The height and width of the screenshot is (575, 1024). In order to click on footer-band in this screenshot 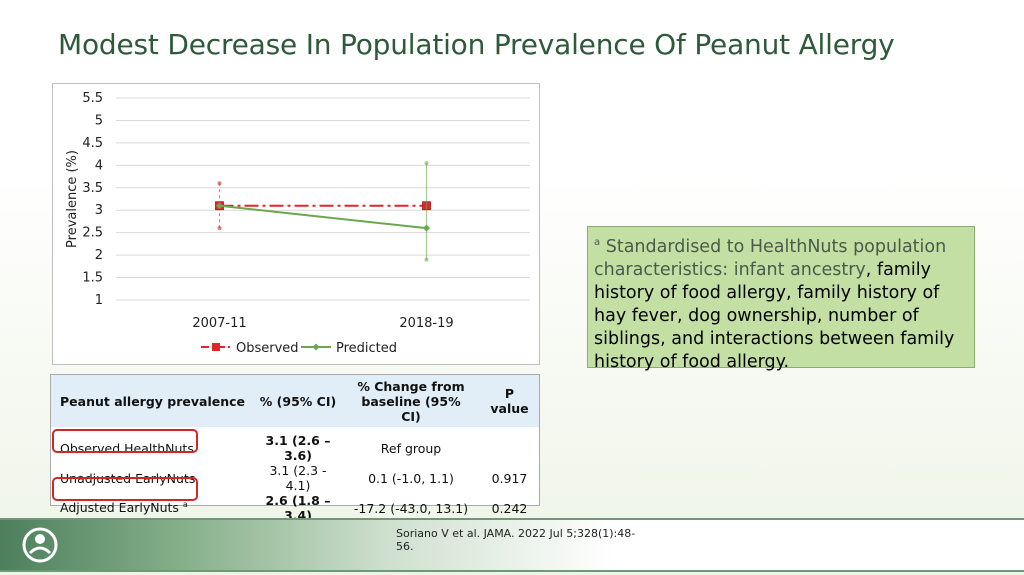, I will do `click(512, 545)`.